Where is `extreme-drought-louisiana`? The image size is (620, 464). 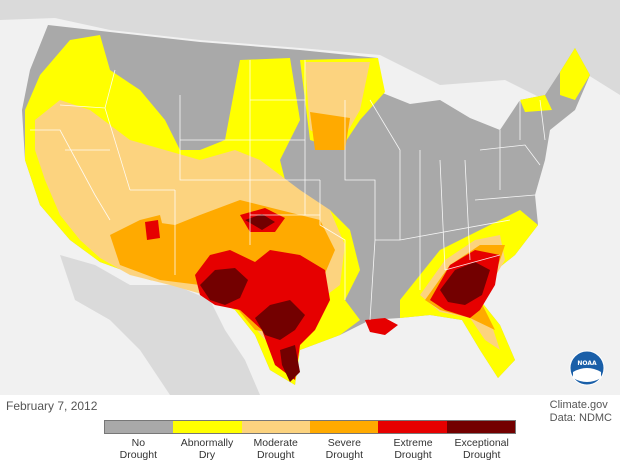 extreme-drought-louisiana is located at coordinates (381, 326).